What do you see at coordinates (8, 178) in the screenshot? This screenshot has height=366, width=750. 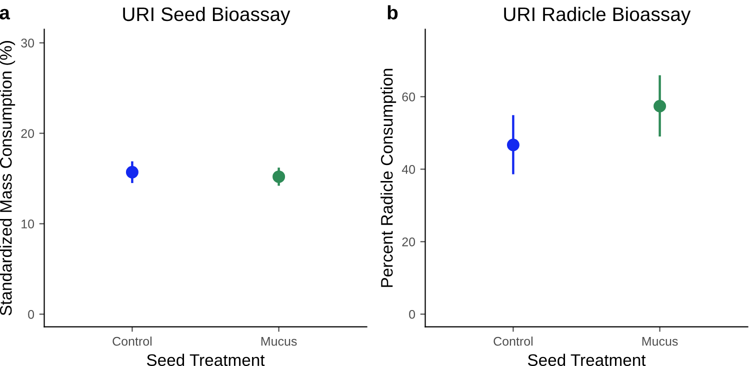 I see `y-axis-title: Standardized Mass Consumption (%)` at bounding box center [8, 178].